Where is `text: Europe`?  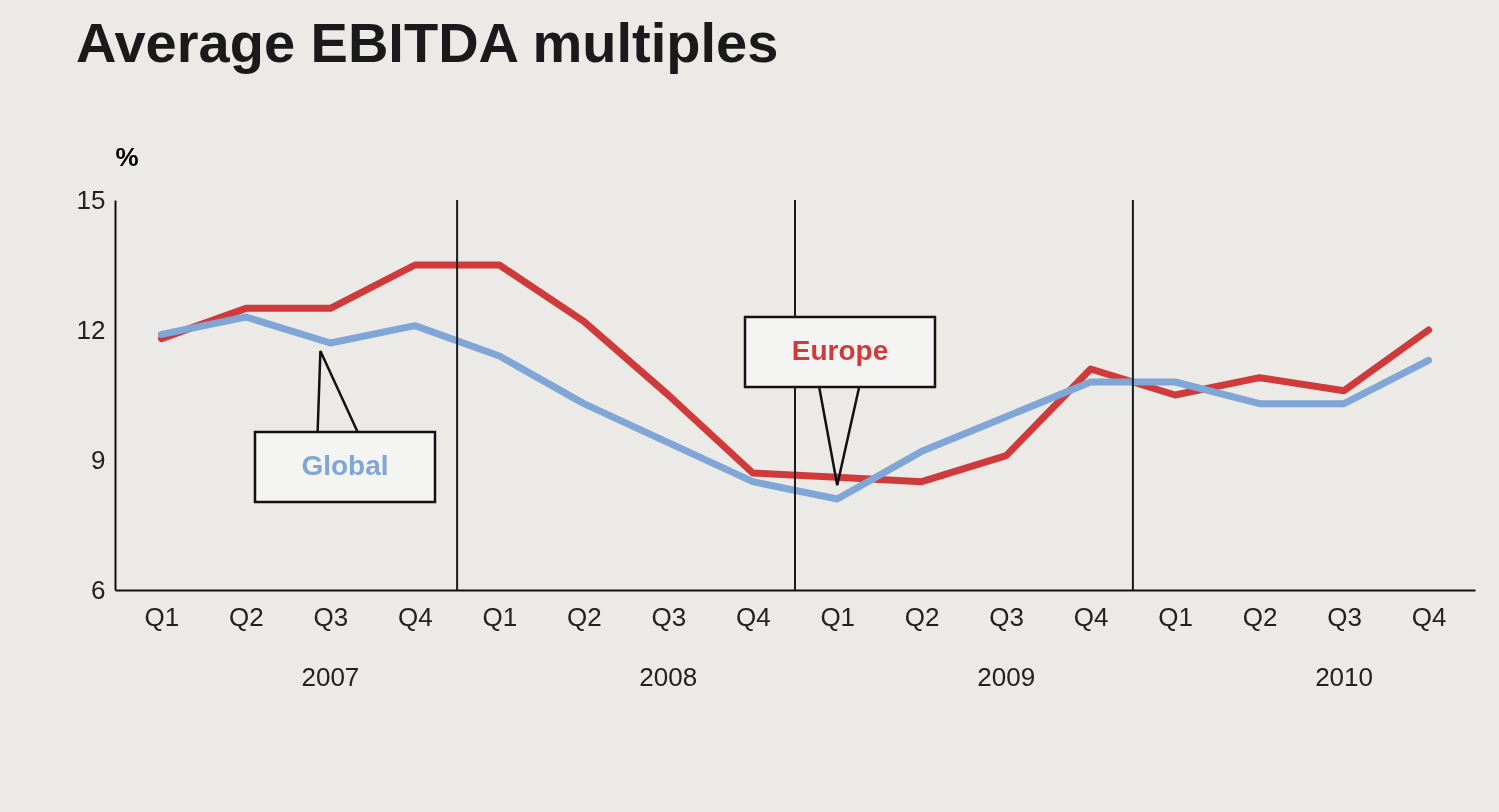
text: Europe is located at coordinates (840, 350).